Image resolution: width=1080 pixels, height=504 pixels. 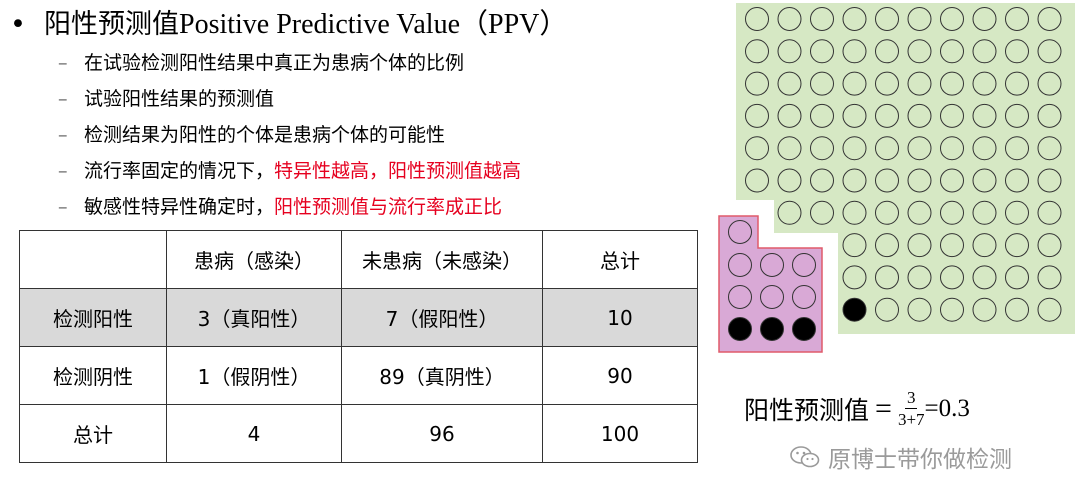 I want to click on formula-denominator: 3+7, so click(x=911, y=419).